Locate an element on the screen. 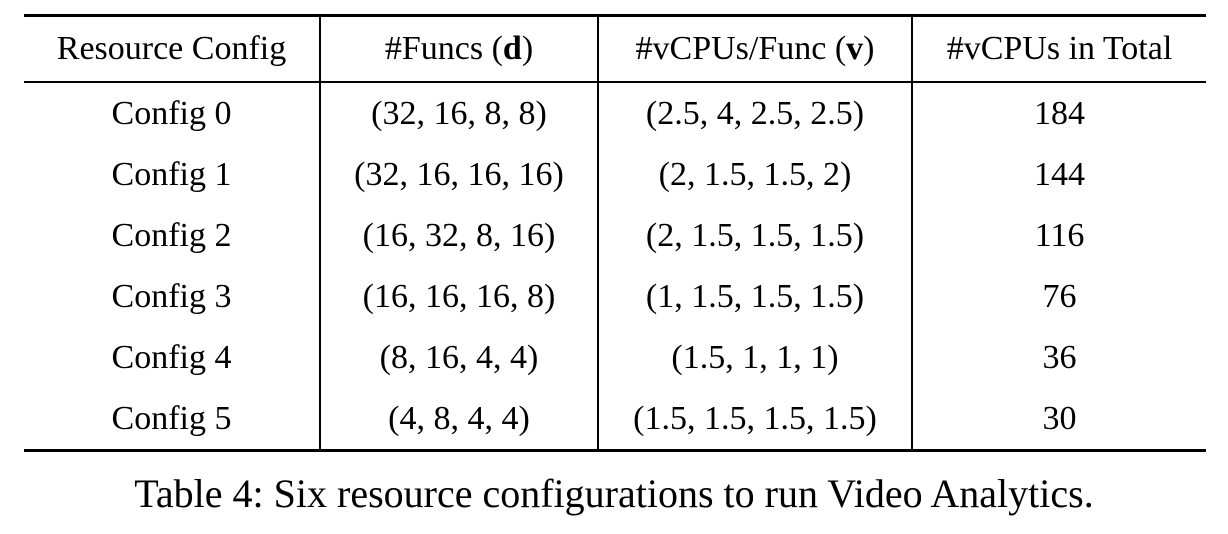 The image size is (1228, 534). cell-vcpus-total: 144 is located at coordinates (1058, 174).